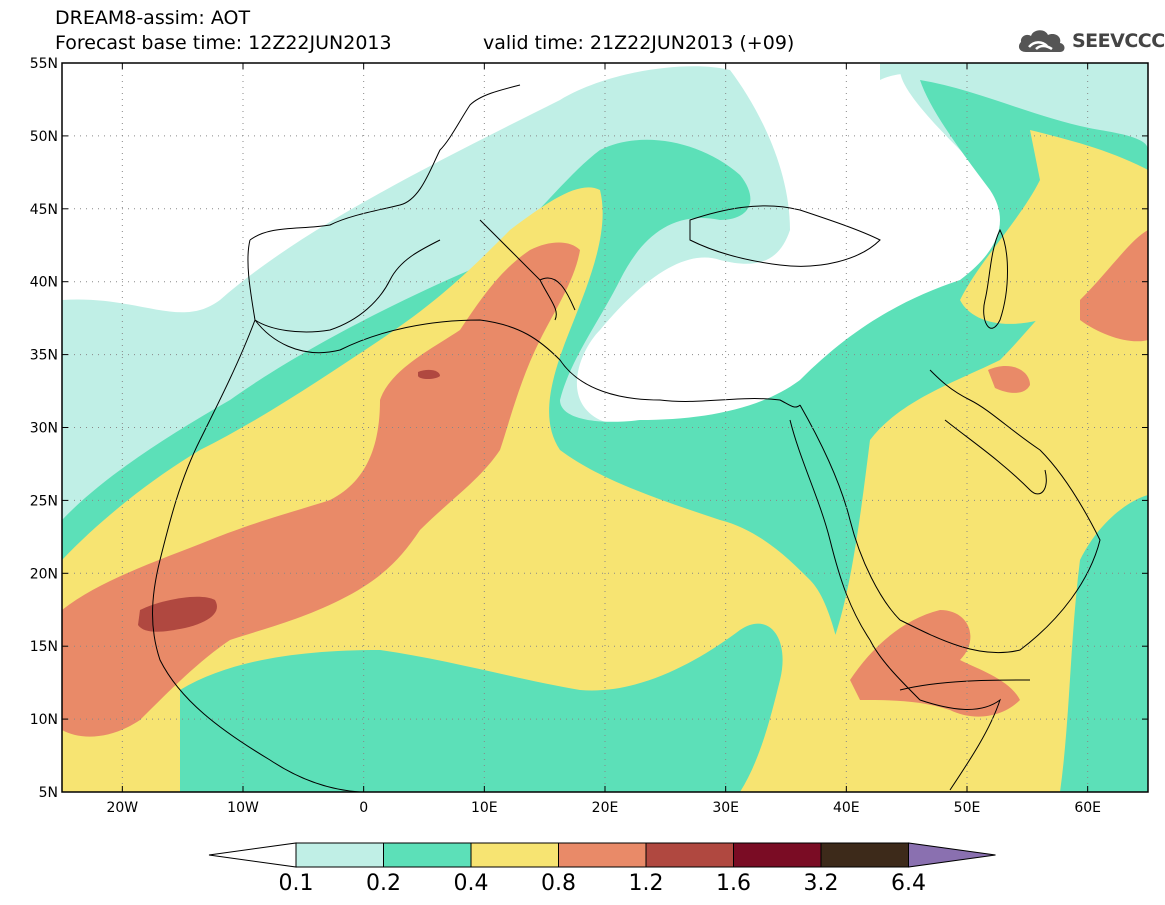 The width and height of the screenshot is (1165, 905). Describe the element at coordinates (1014, 96) in the screenshot. I see `aot-band-0-1-northeast` at that location.